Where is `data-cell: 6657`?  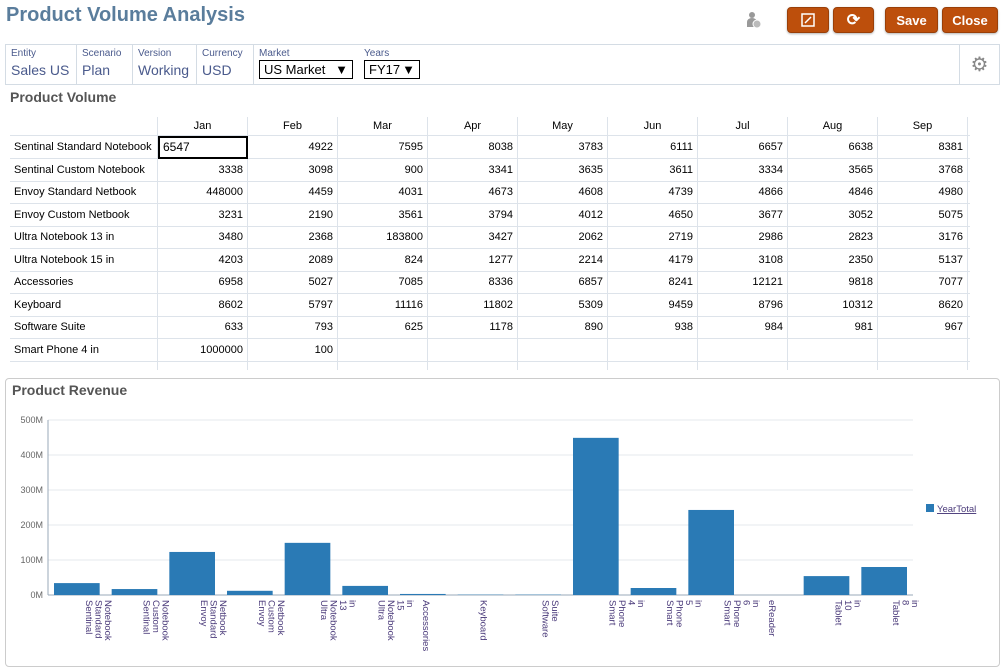 data-cell: 6657 is located at coordinates (743, 147).